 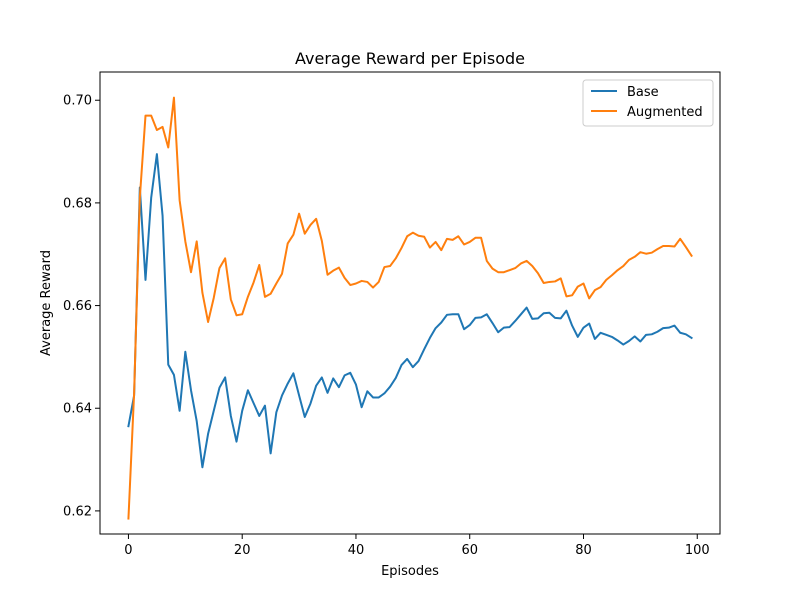 I want to click on legend: Base Augmented, so click(x=648, y=103).